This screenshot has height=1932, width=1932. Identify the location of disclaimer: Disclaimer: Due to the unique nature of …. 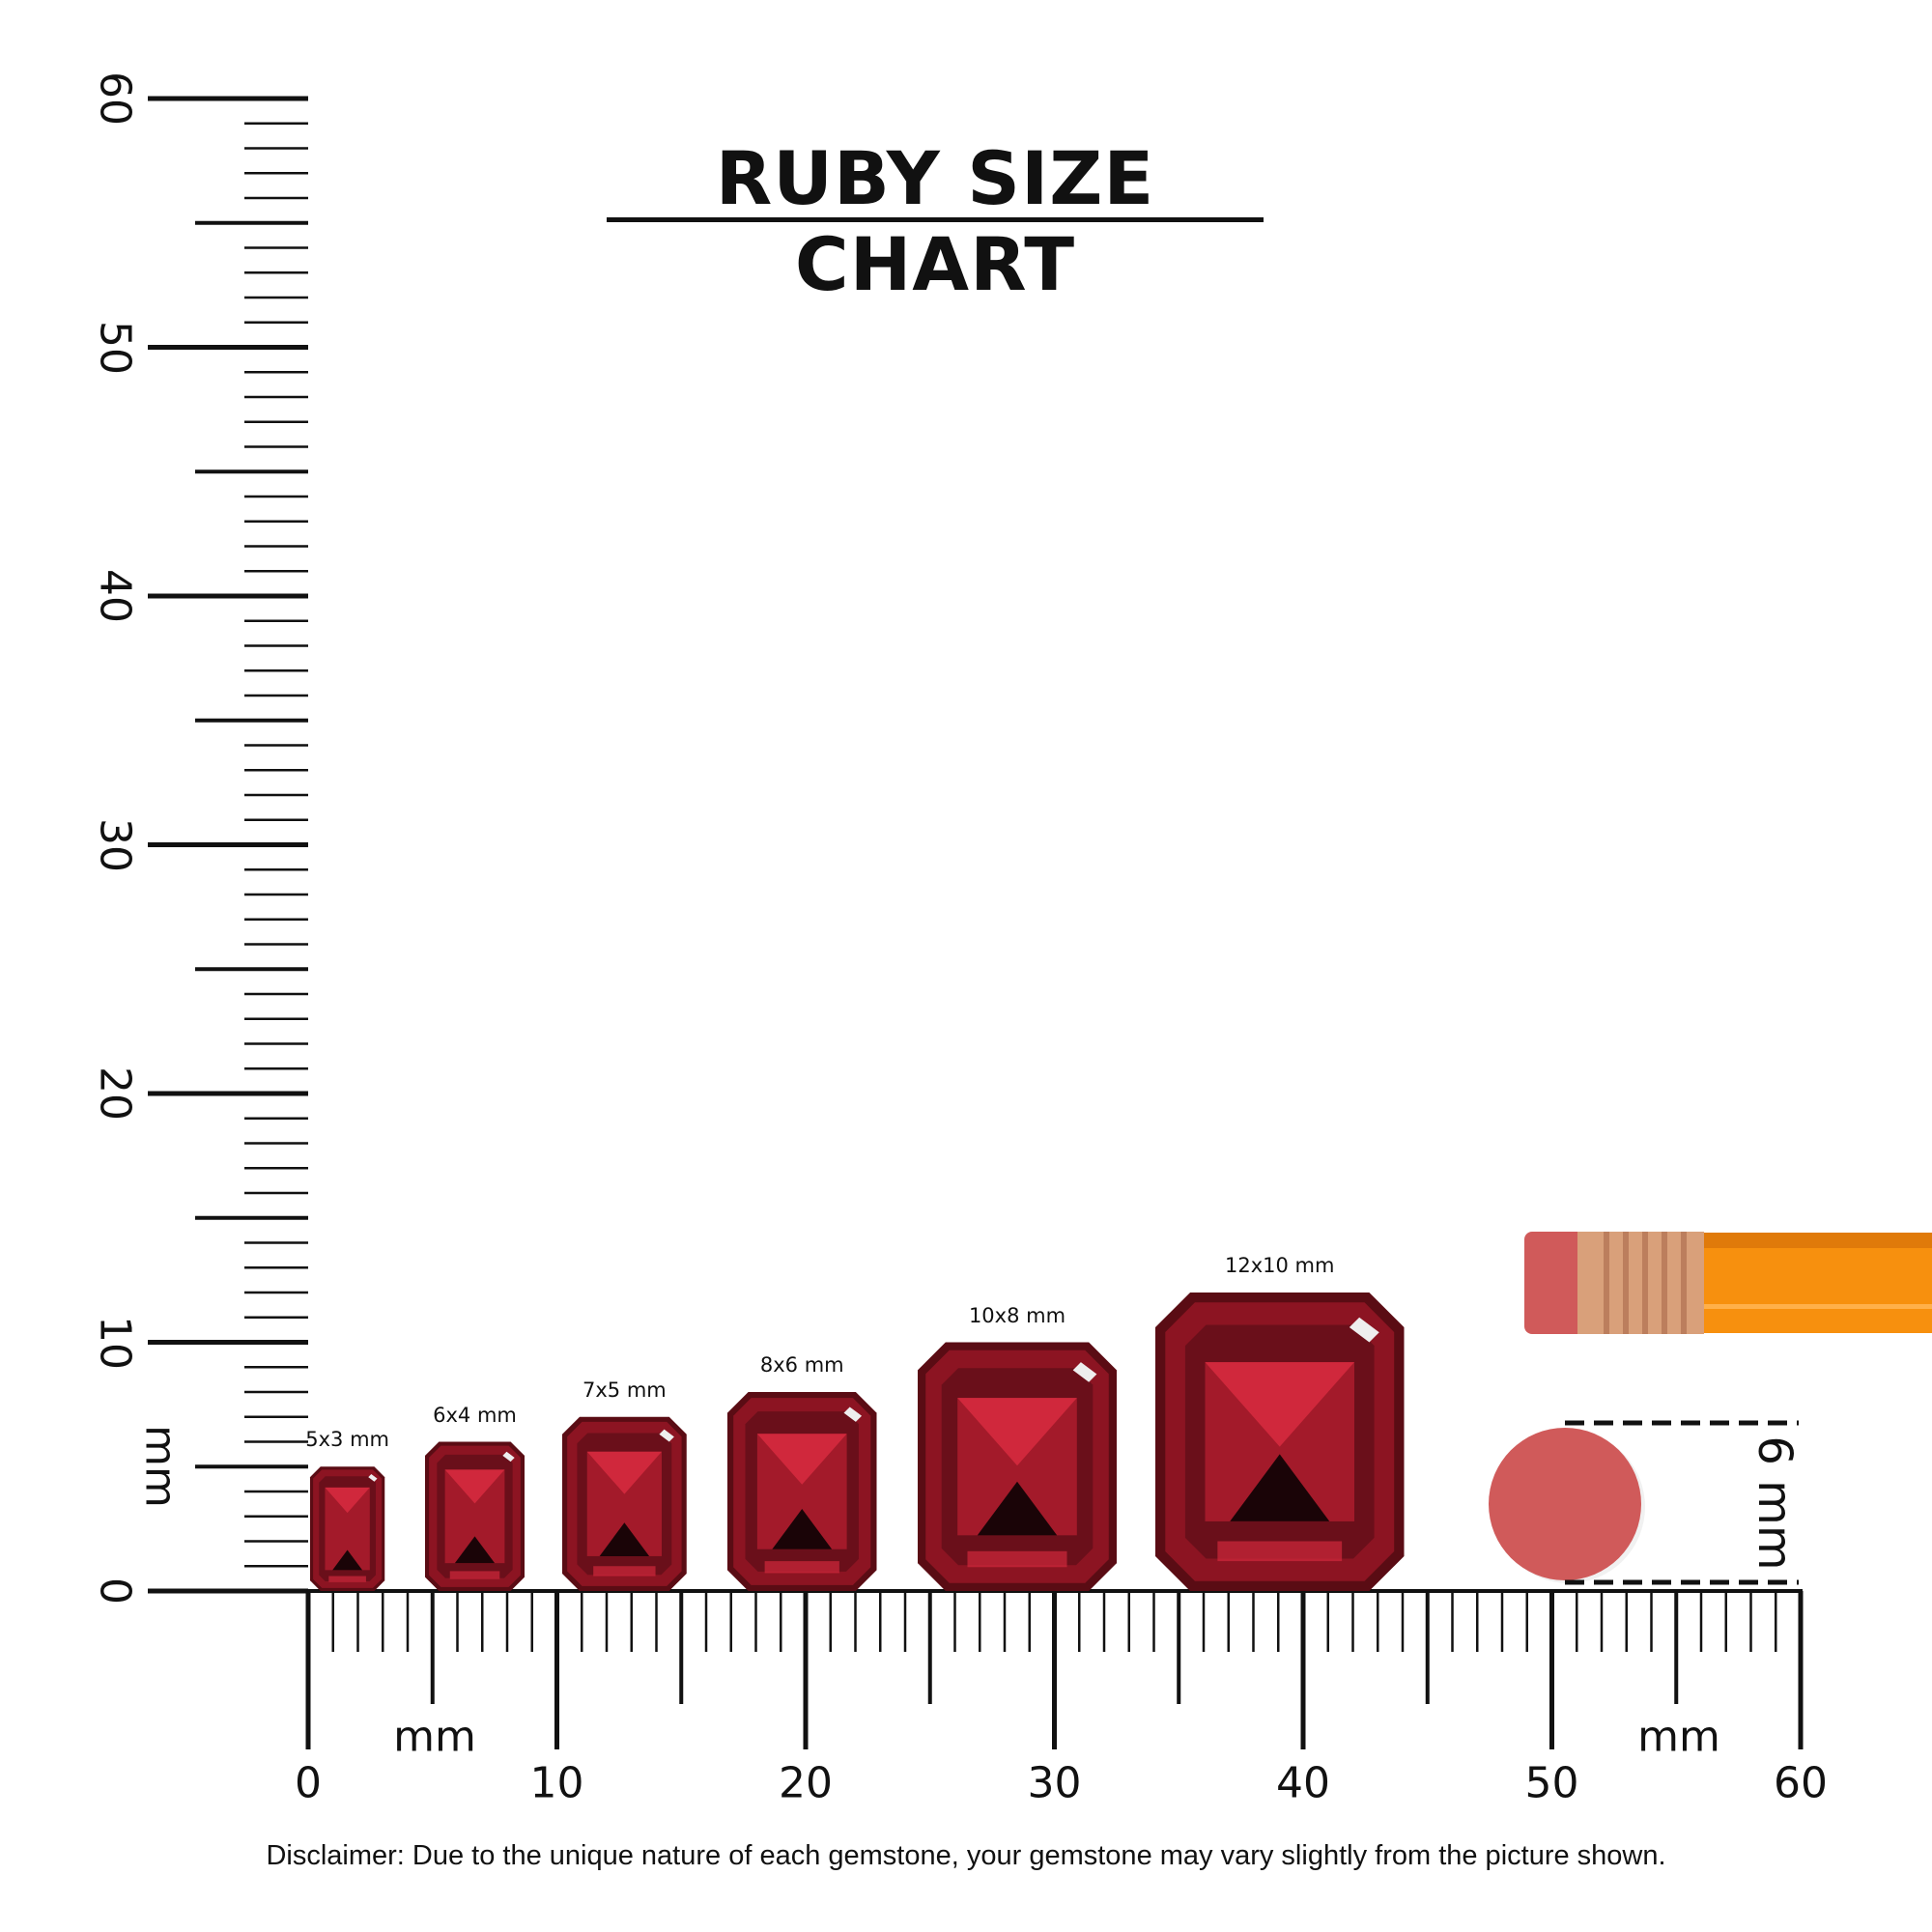
(966, 1855).